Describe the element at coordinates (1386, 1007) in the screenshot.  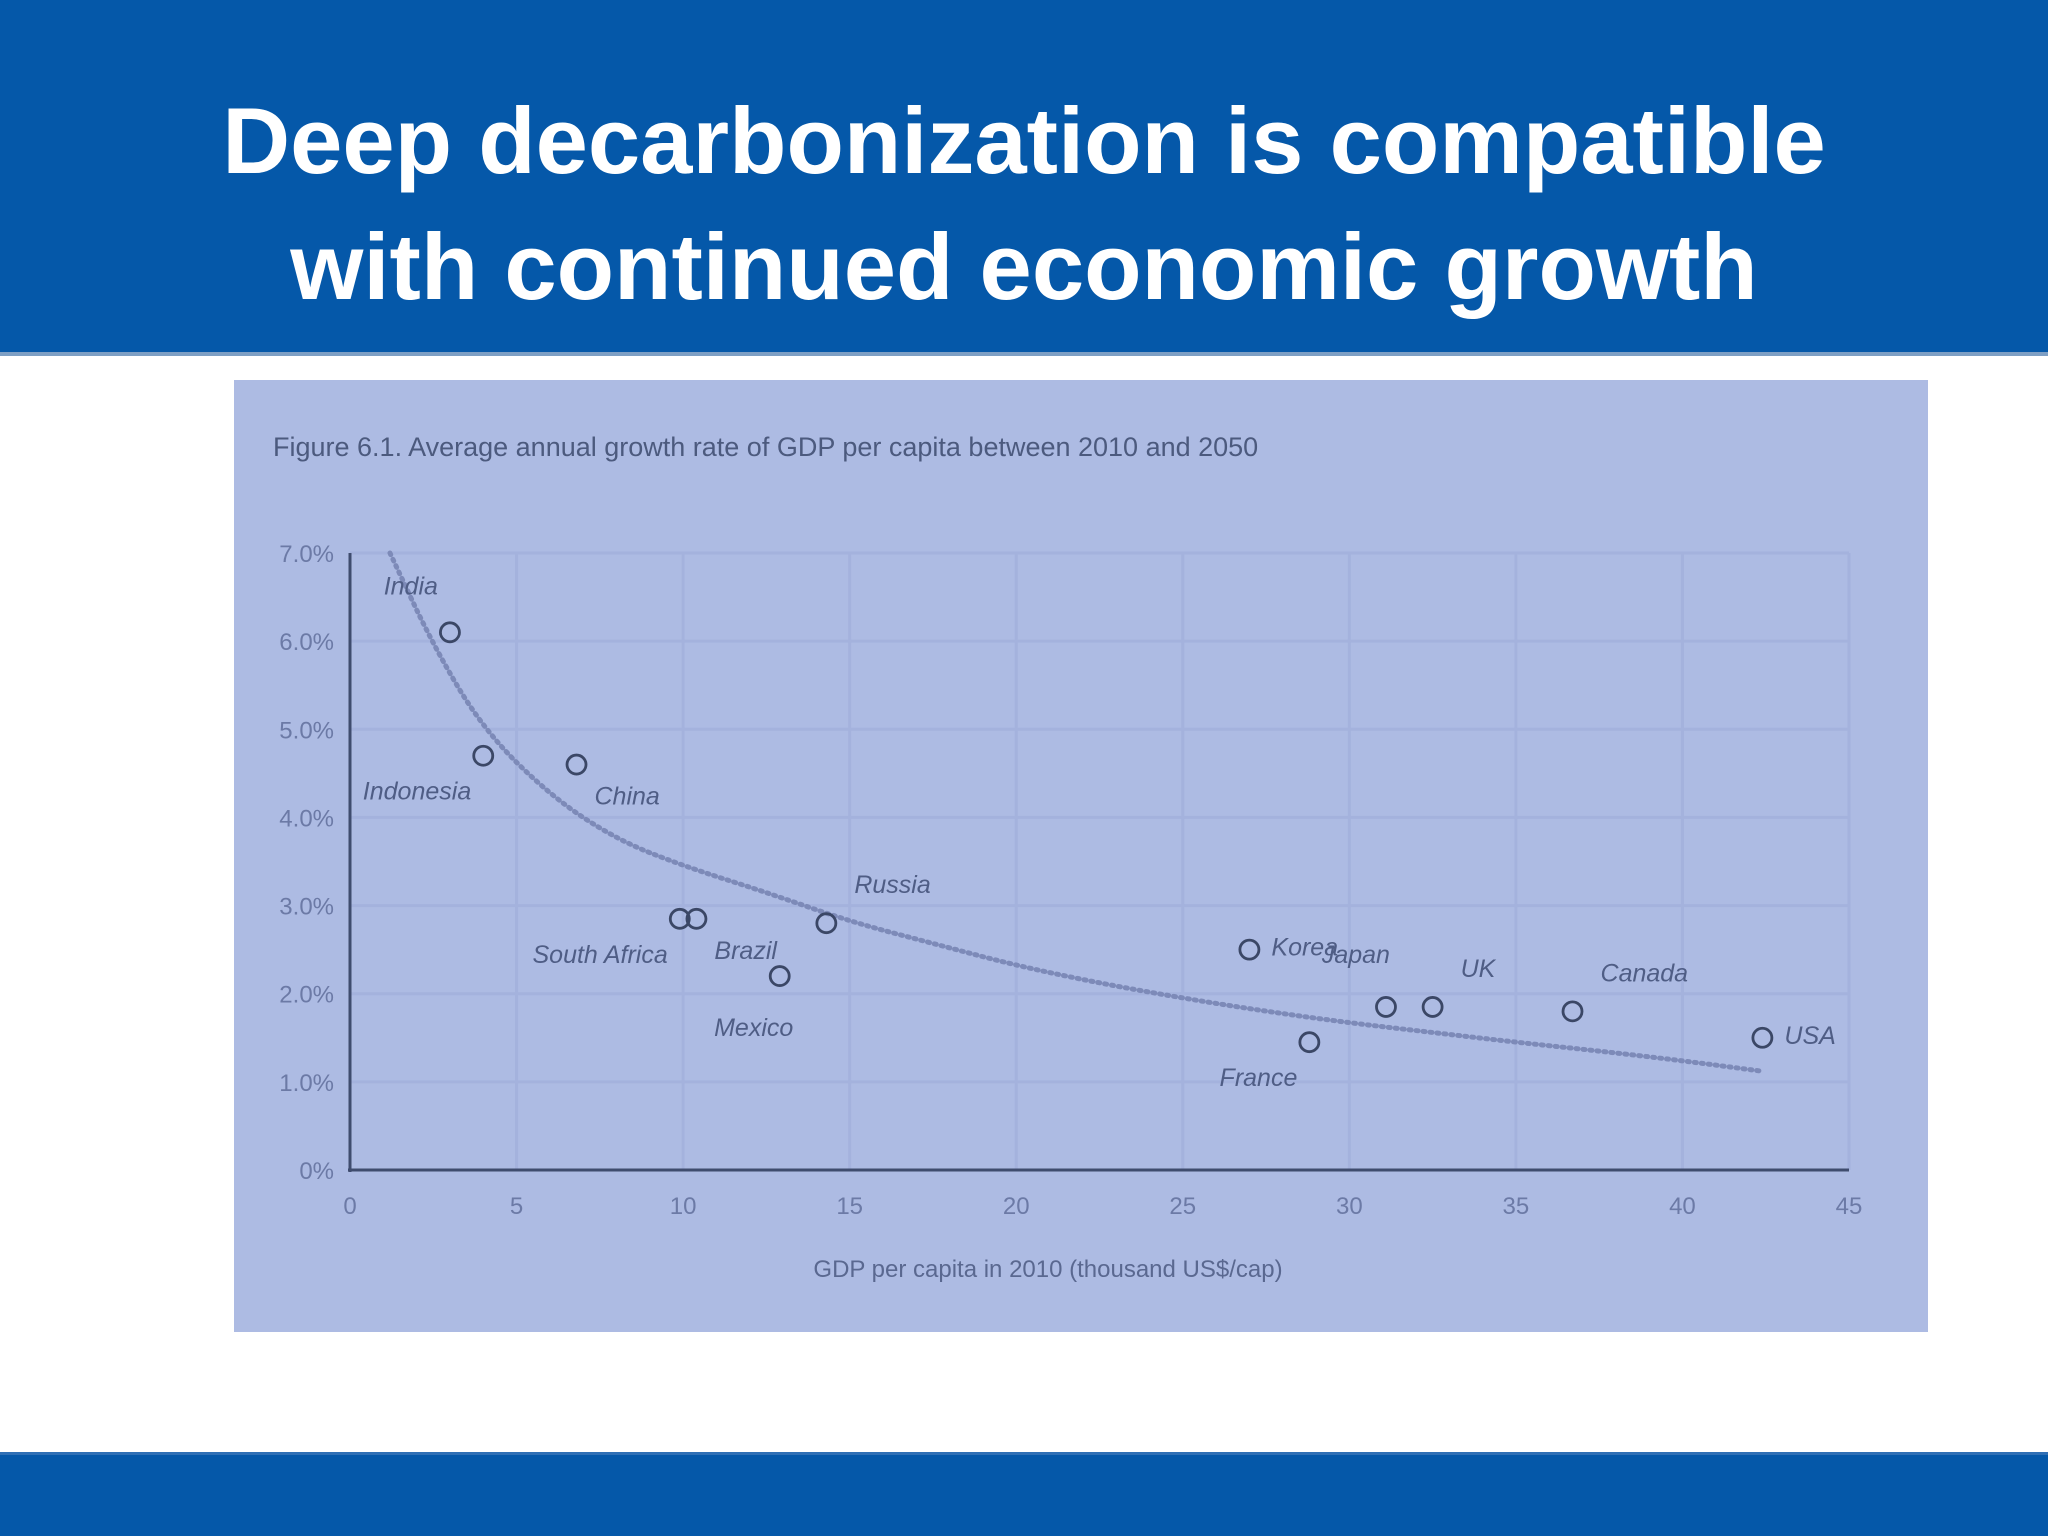
I see `point-japan` at that location.